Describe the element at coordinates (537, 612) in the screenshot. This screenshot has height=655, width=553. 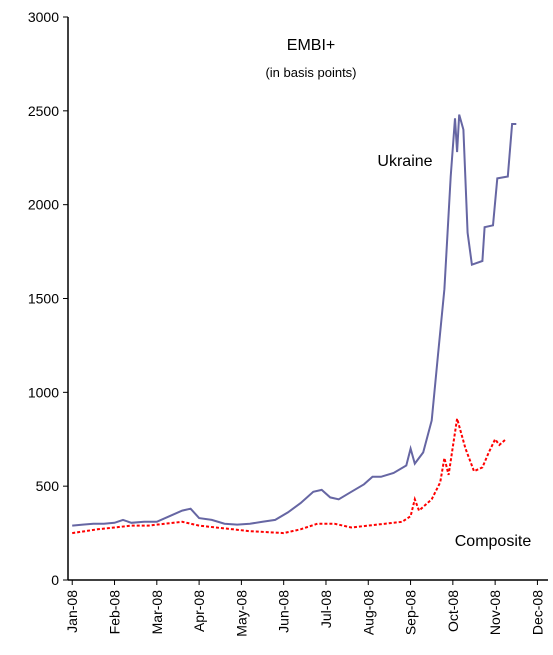
I see `x-tick-label: Dec-08` at that location.